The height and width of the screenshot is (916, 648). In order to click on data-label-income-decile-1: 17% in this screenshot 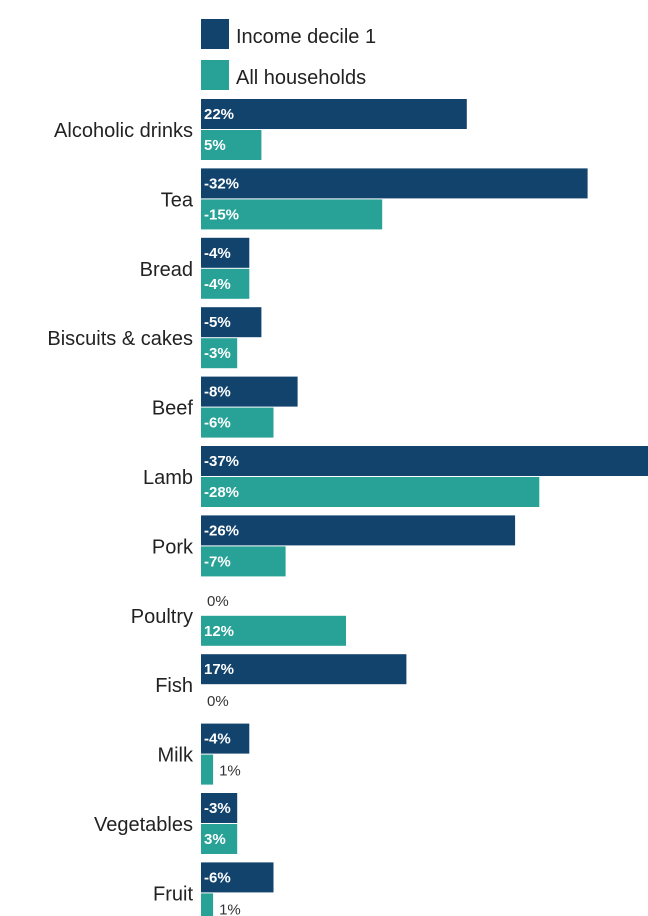, I will do `click(219, 669)`.